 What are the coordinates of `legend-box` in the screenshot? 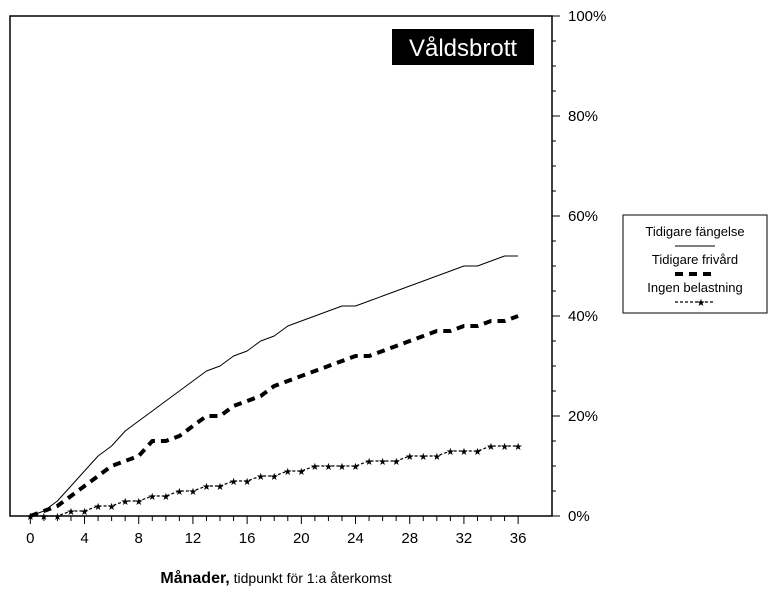 It's located at (695, 264).